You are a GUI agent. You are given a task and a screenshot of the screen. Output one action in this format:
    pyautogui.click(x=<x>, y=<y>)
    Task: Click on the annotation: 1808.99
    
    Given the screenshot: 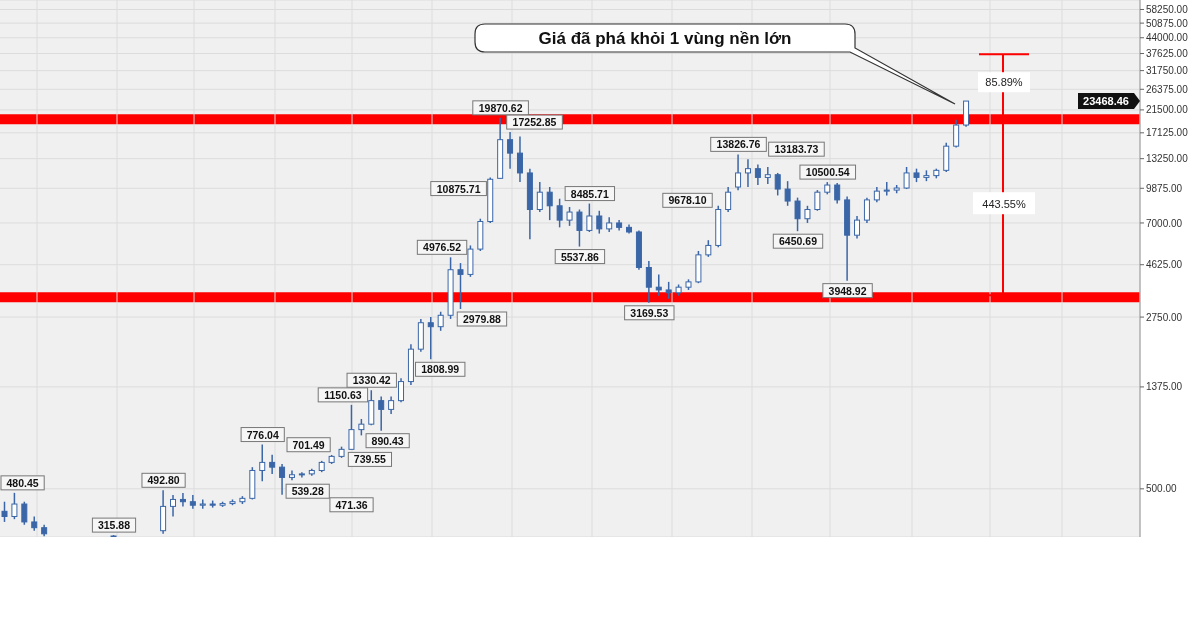 What is the action you would take?
    pyautogui.click(x=440, y=369)
    